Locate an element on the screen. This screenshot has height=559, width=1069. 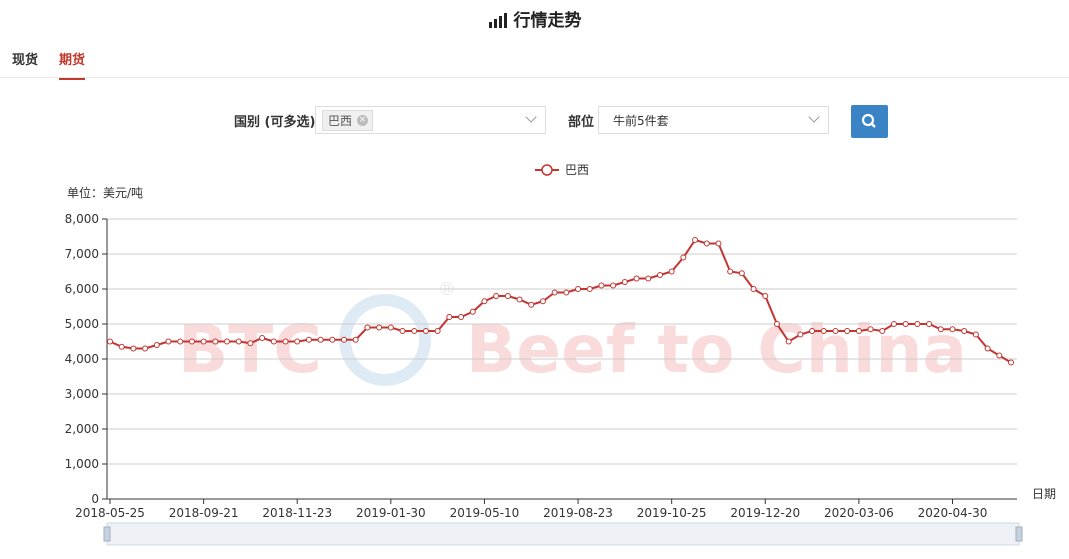
x-tick-label: 2020-03-06 is located at coordinates (859, 513).